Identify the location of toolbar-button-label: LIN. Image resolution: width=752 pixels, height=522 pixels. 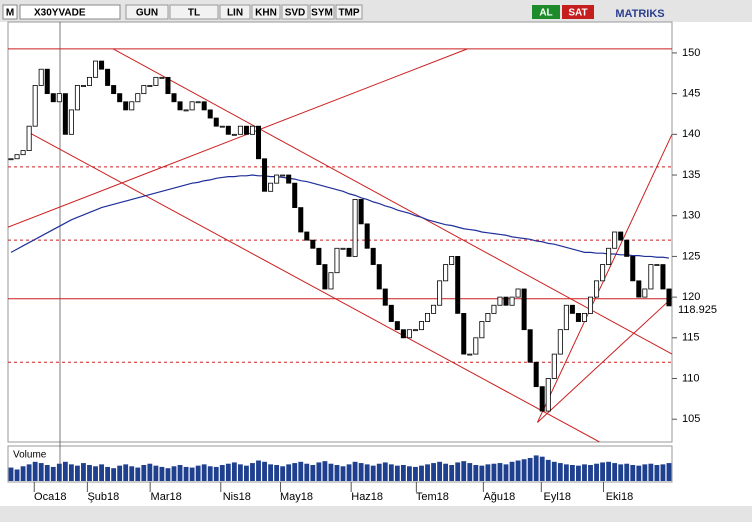
(235, 13).